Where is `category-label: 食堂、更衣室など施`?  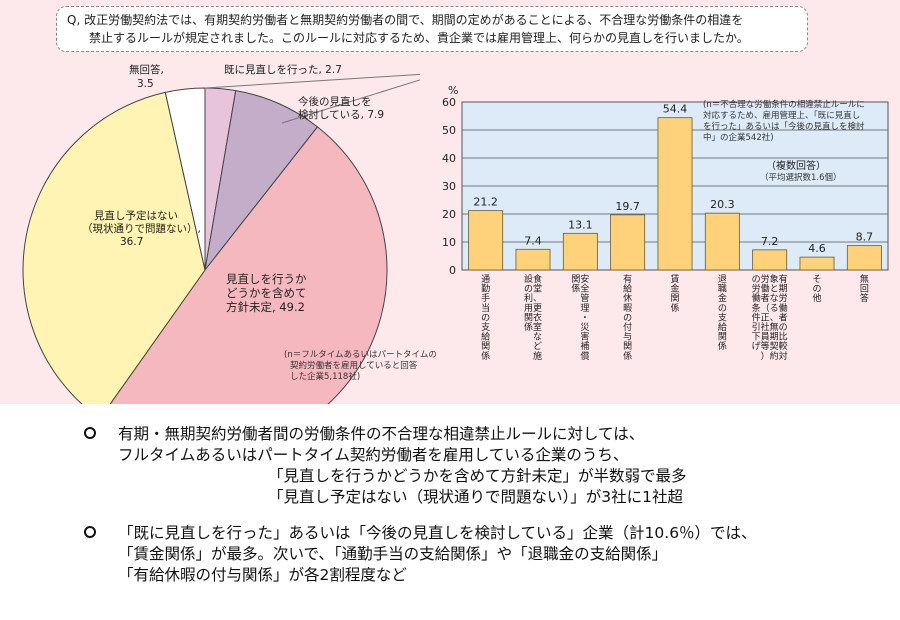
category-label: 食堂、更衣室など施 is located at coordinates (537, 317).